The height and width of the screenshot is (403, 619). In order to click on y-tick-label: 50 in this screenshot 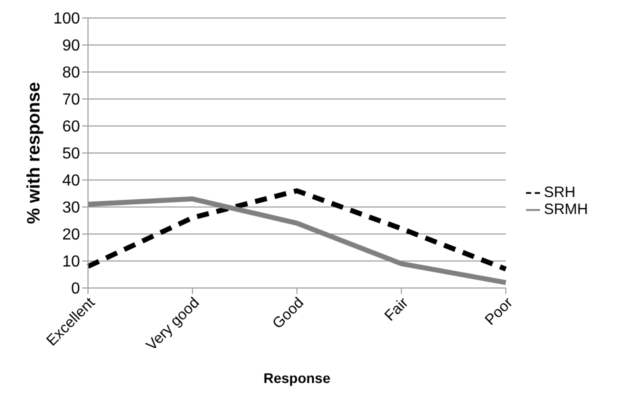, I will do `click(71, 154)`.